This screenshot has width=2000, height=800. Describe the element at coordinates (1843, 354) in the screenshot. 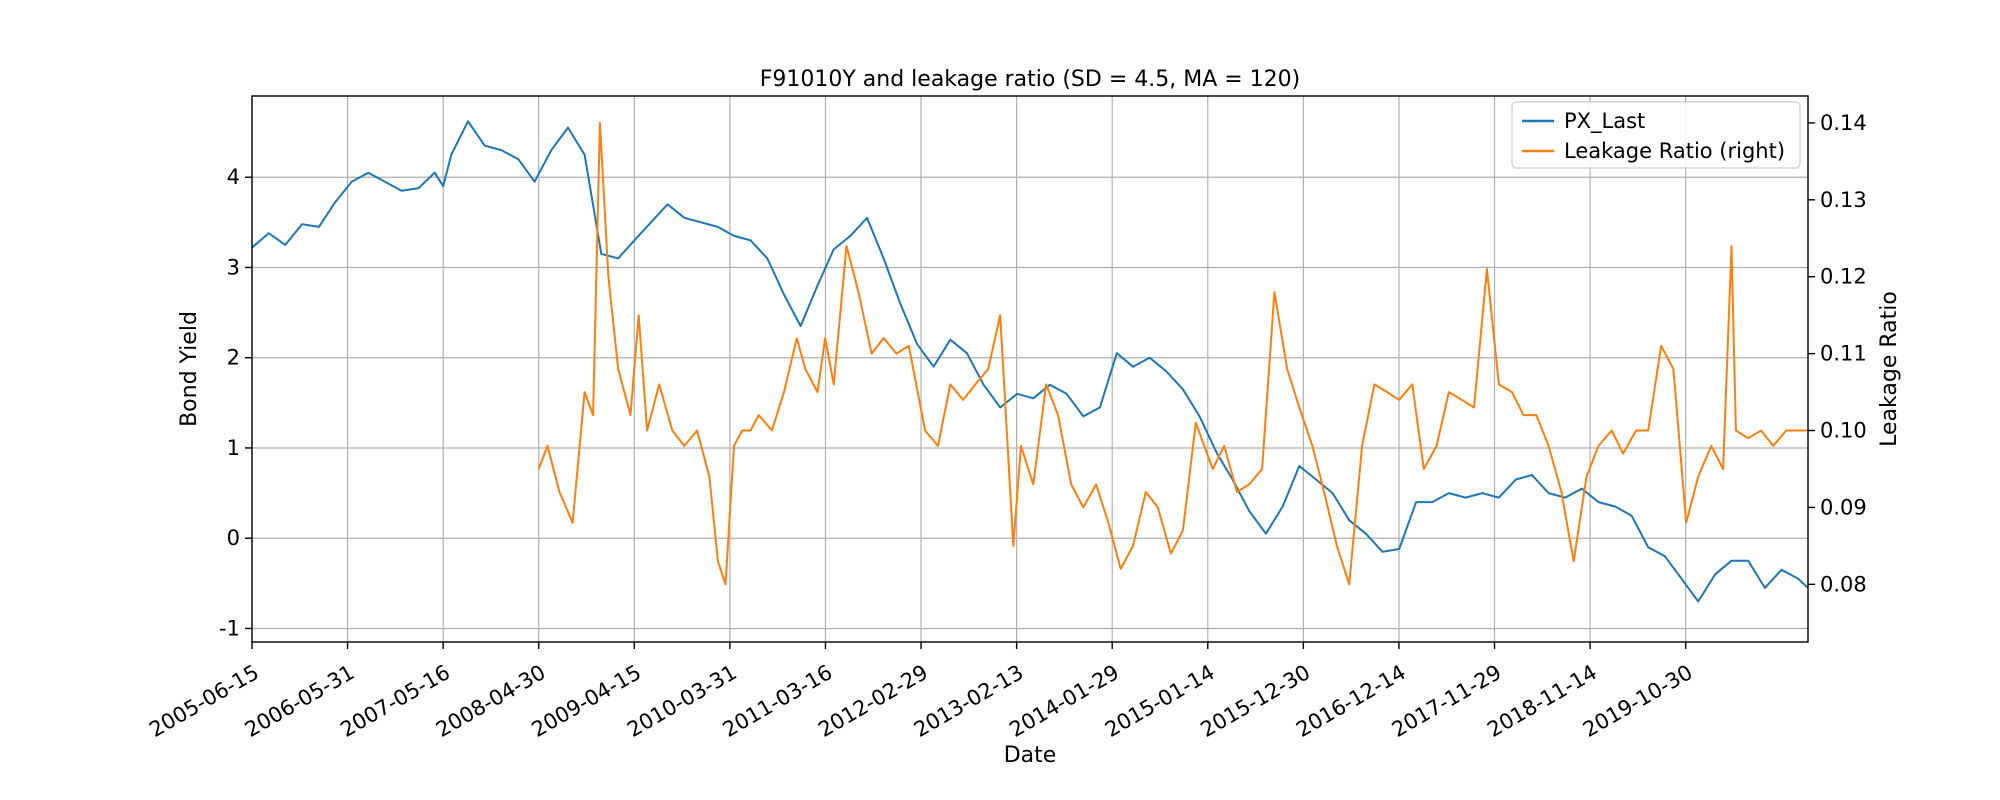

I see `y2-tick-label: 0.11` at that location.